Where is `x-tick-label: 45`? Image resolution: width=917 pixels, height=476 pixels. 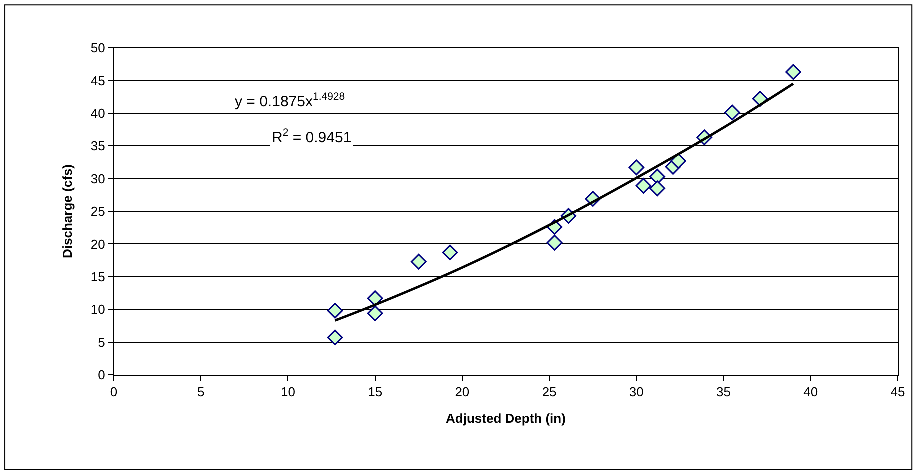 x-tick-label: 45 is located at coordinates (898, 392).